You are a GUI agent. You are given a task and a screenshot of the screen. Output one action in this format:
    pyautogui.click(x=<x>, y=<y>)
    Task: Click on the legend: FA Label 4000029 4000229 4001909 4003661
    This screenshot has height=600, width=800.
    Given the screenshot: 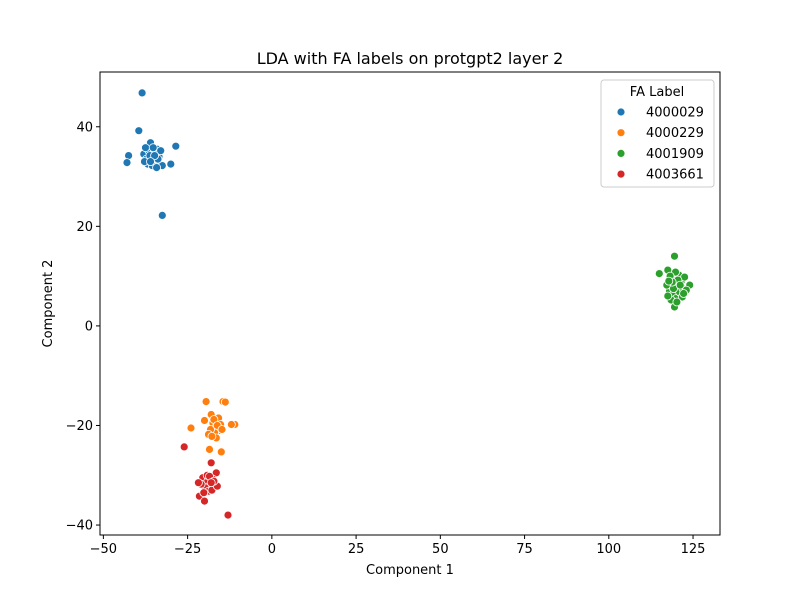 What is the action you would take?
    pyautogui.click(x=657, y=133)
    